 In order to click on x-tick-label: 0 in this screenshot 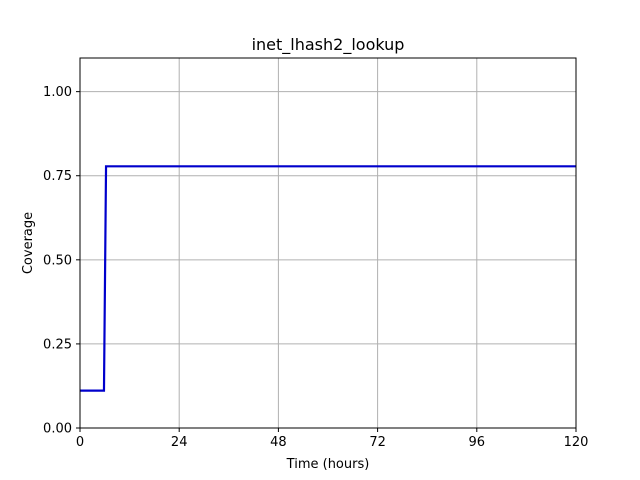, I will do `click(80, 442)`.